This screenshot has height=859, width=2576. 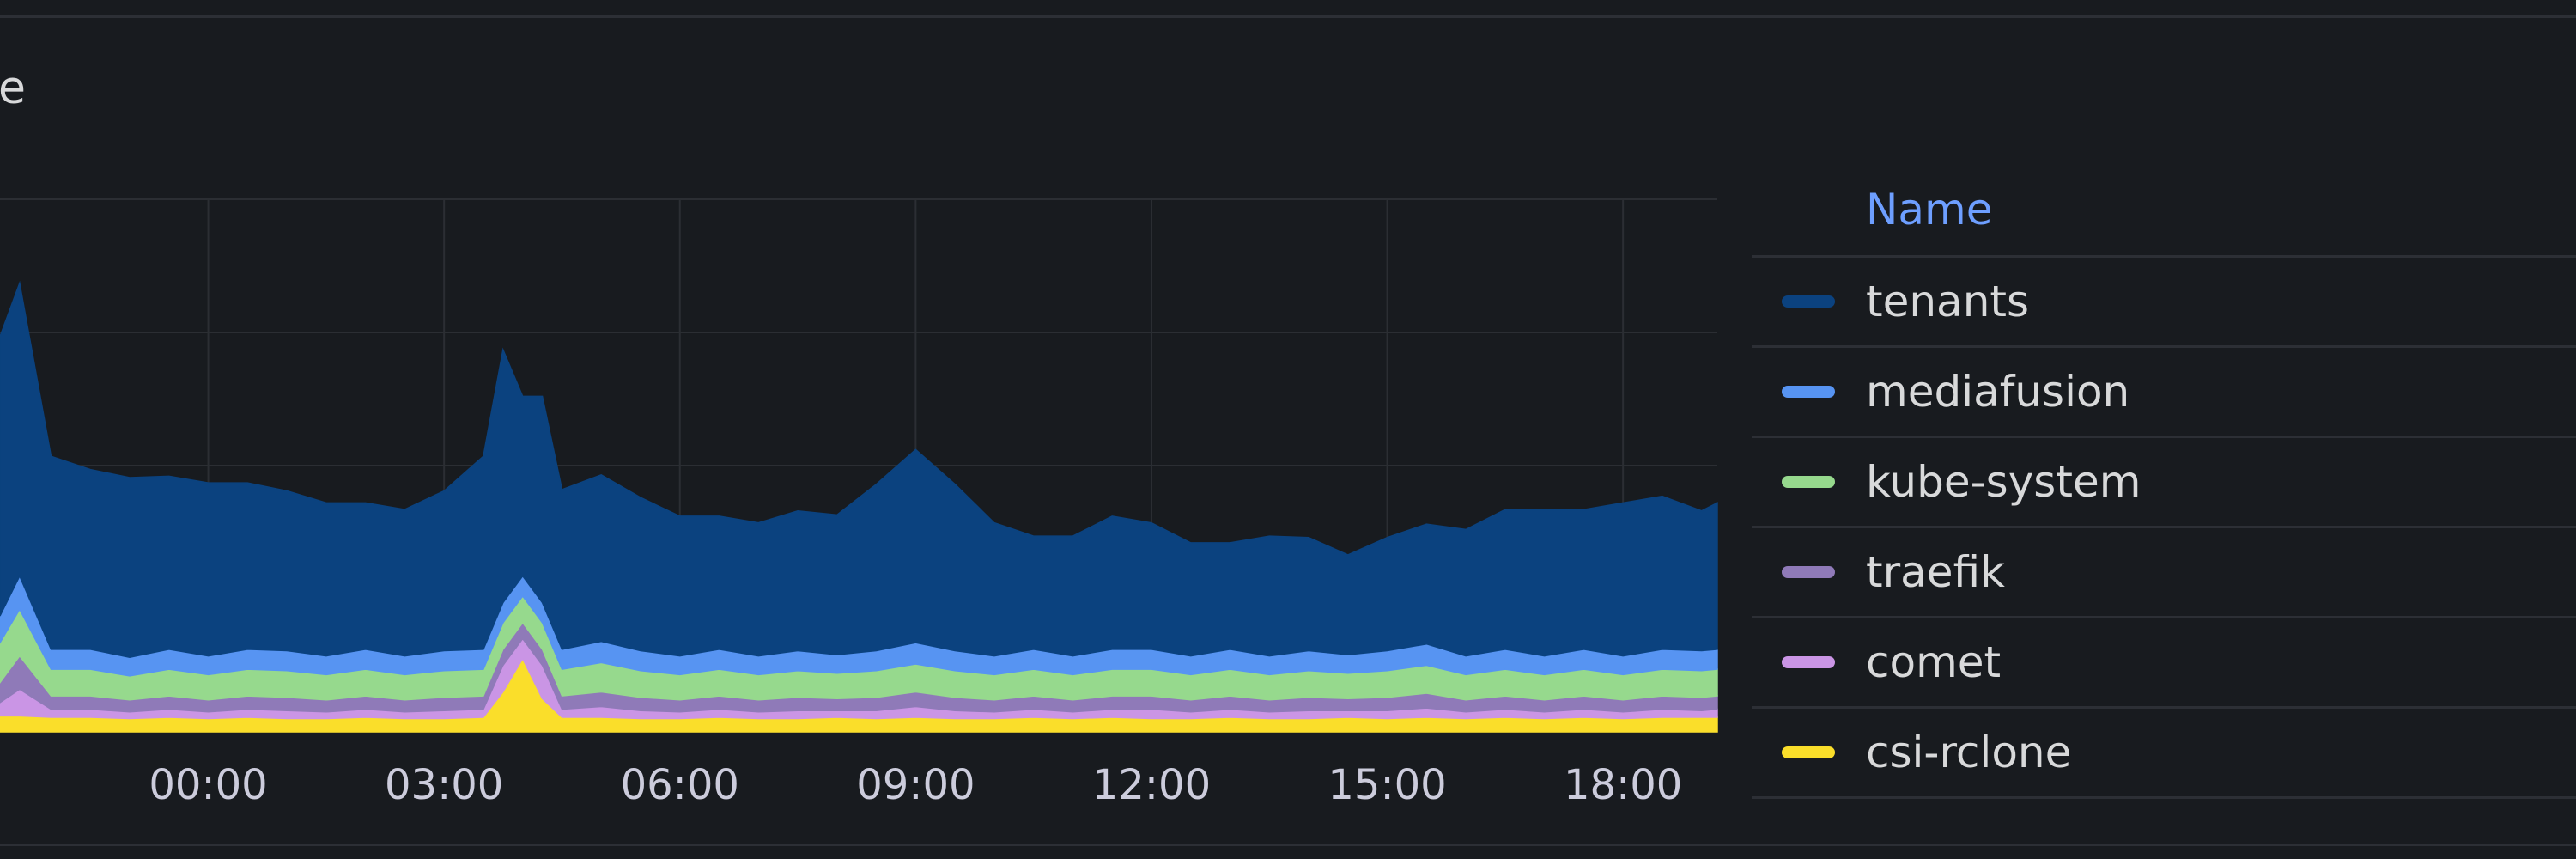 I want to click on legend-header: Name, so click(x=2164, y=210).